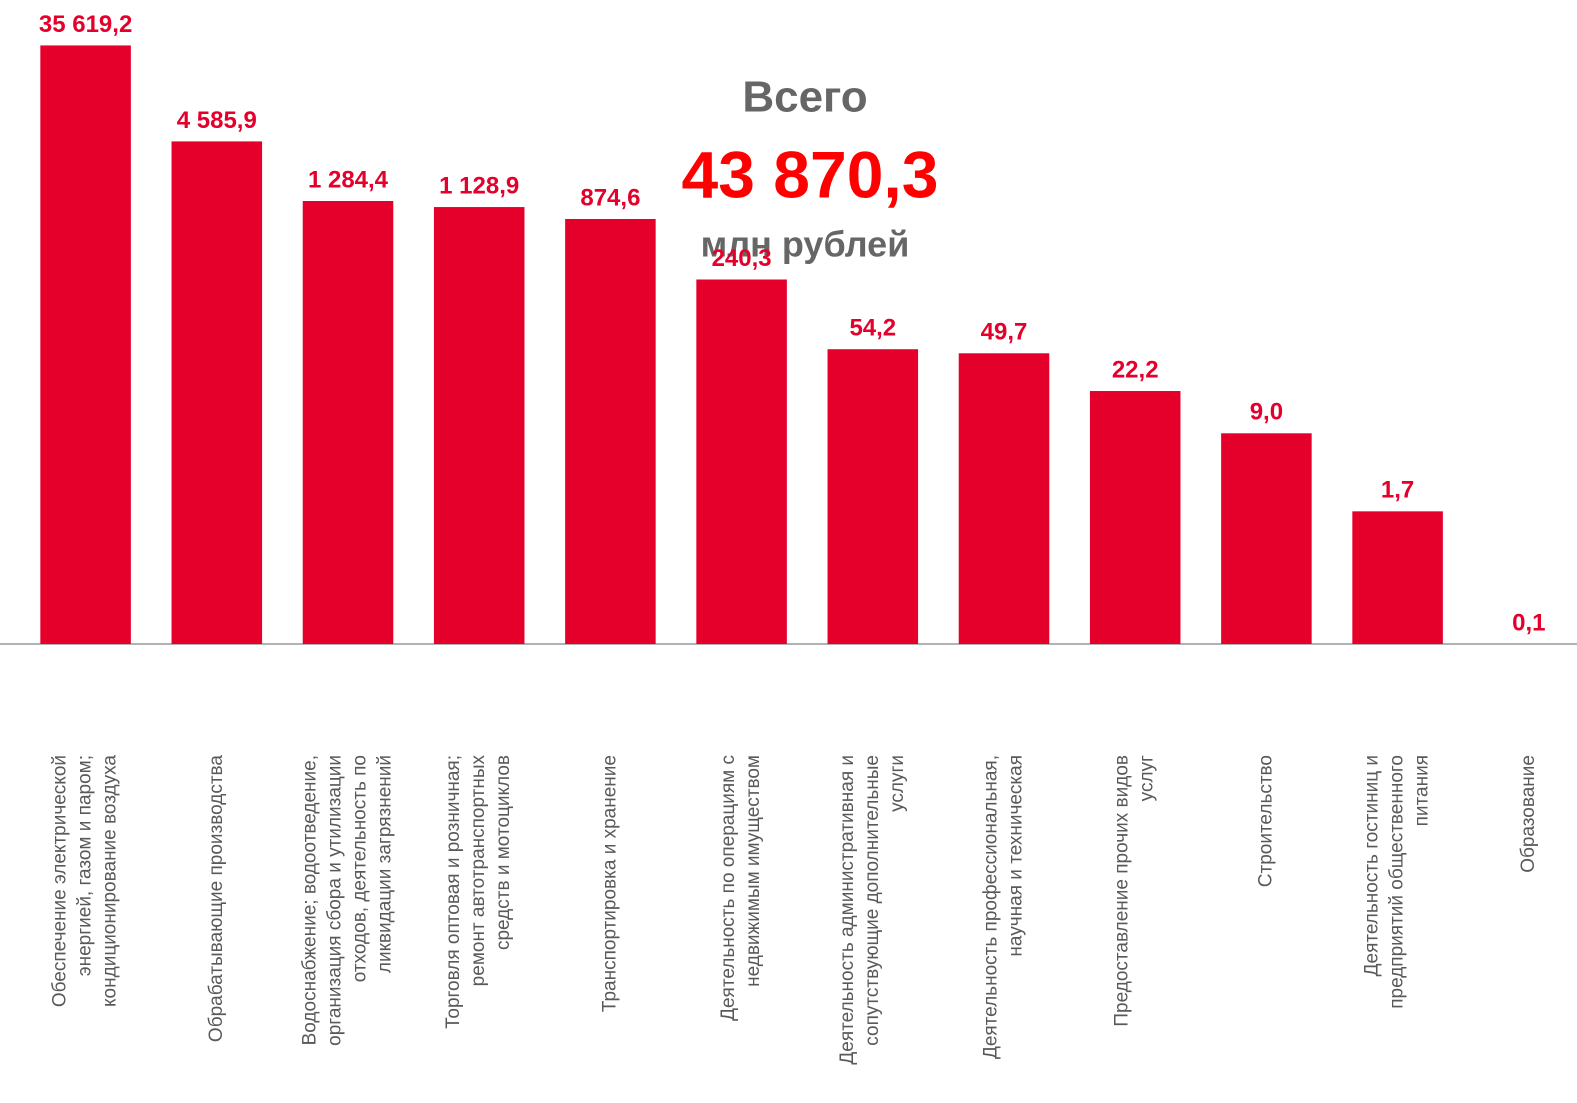 The width and height of the screenshot is (1577, 1103). Describe the element at coordinates (1397, 490) in the screenshot. I see `value-label: 1,7` at that location.